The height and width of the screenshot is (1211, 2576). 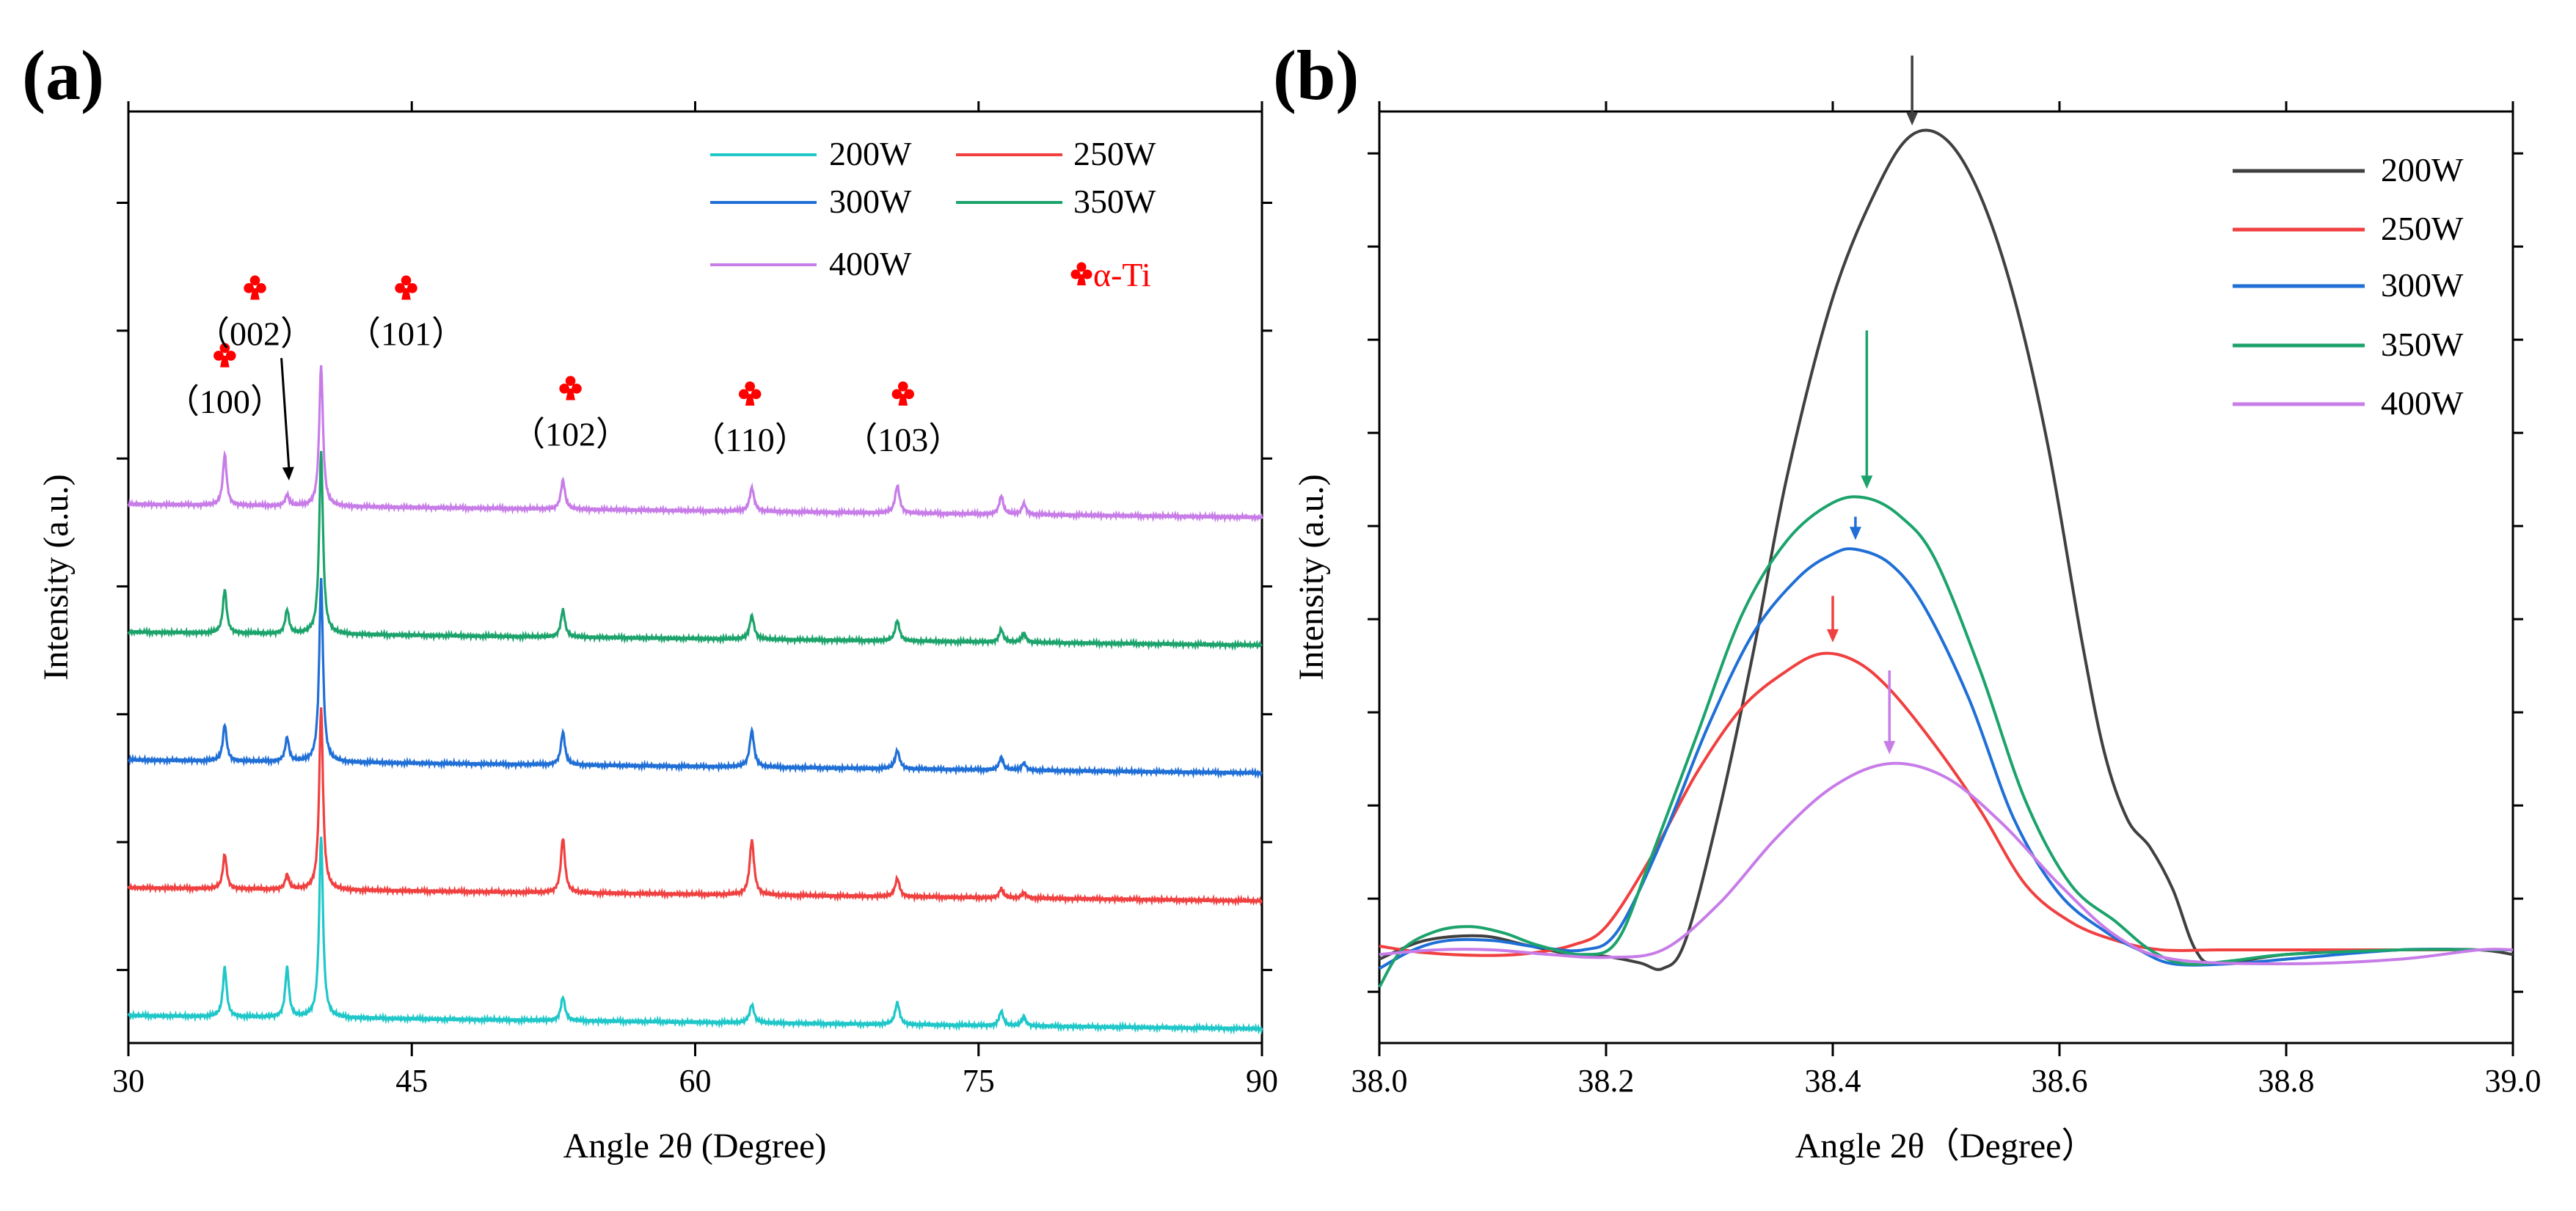 What do you see at coordinates (1081, 273) in the screenshot?
I see `club-legend-icon` at bounding box center [1081, 273].